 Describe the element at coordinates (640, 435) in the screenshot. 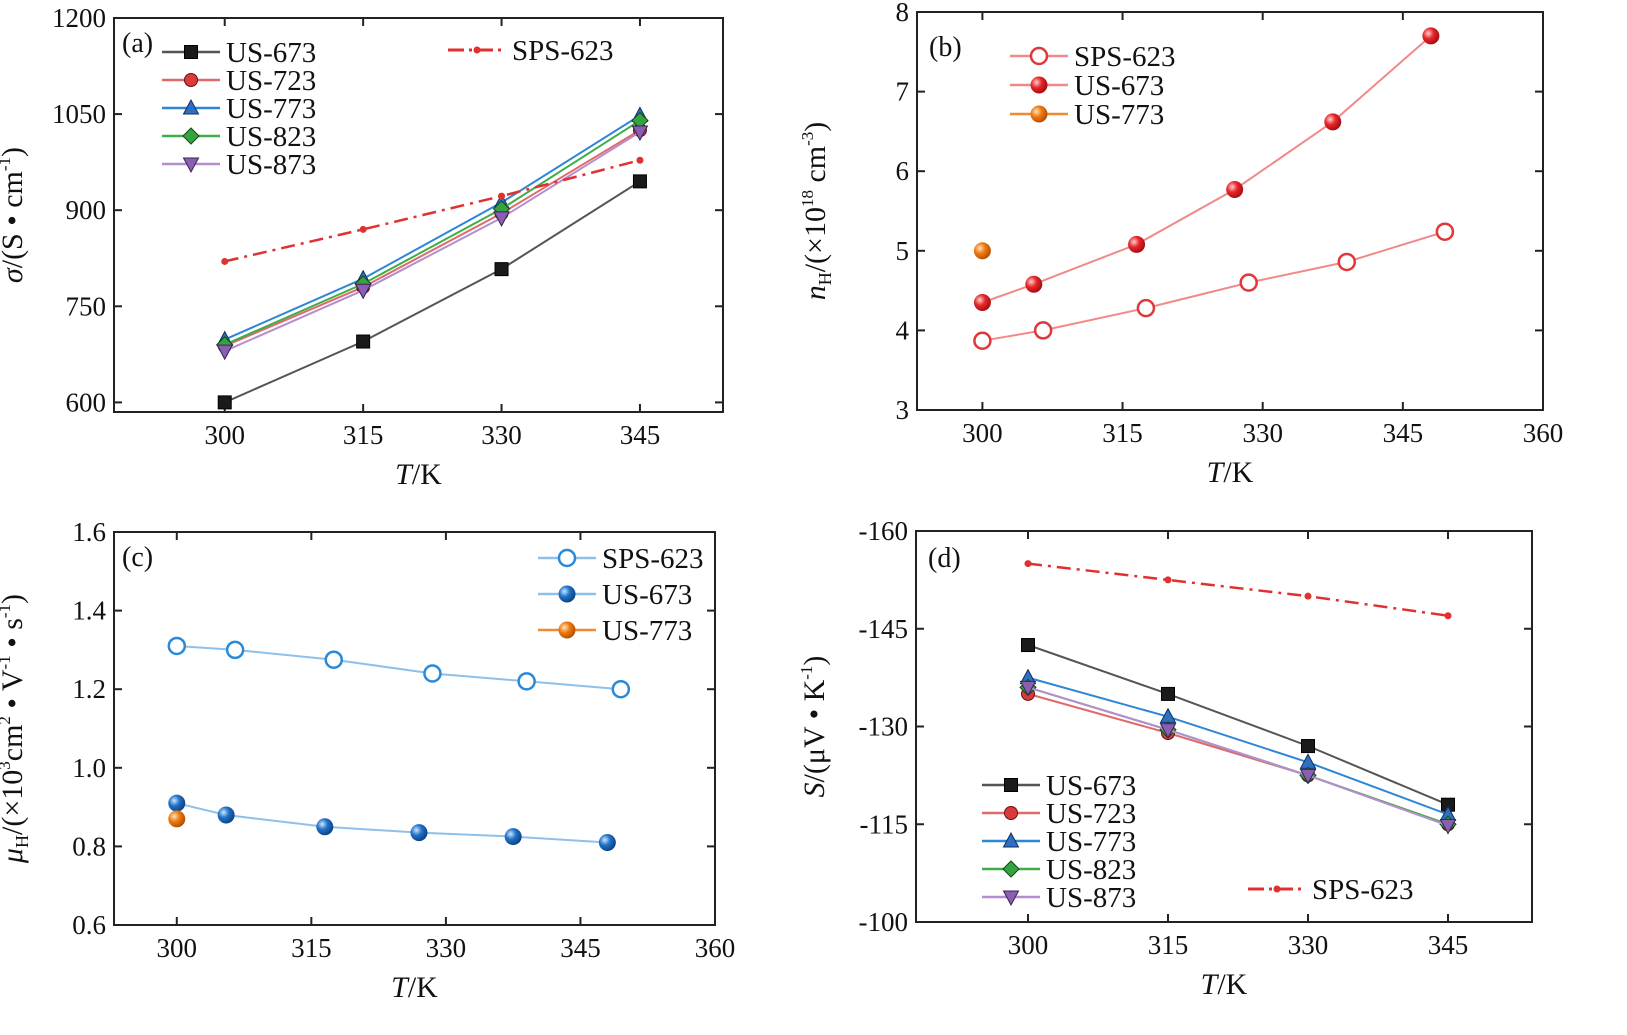

I see `x-tick-label: 345` at that location.